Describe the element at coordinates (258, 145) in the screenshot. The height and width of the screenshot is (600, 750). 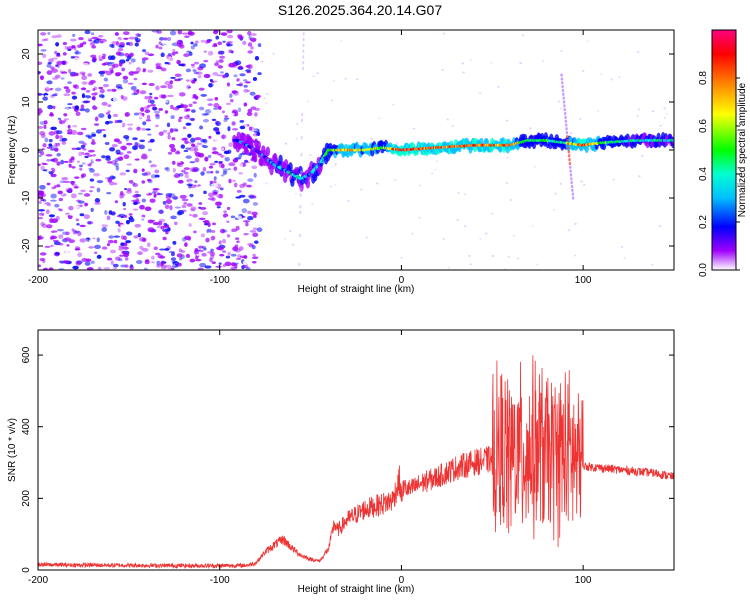
I see `ridge-halo` at that location.